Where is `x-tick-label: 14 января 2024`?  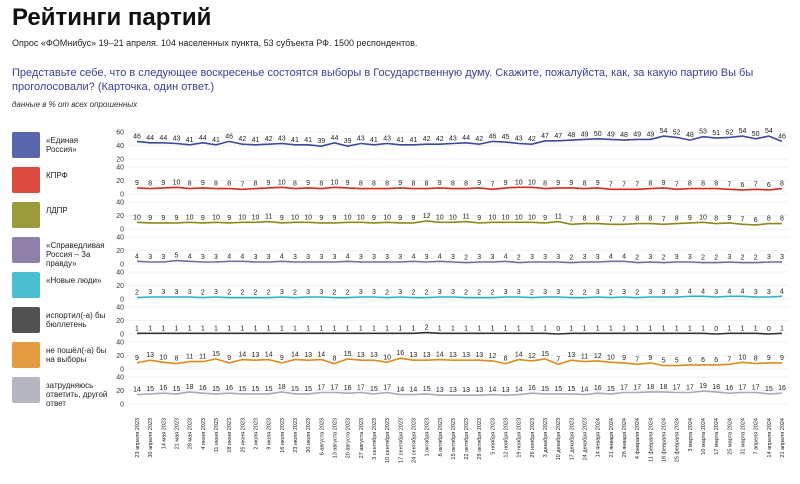
x-tick-label: 14 января 2024 is located at coordinates (599, 437).